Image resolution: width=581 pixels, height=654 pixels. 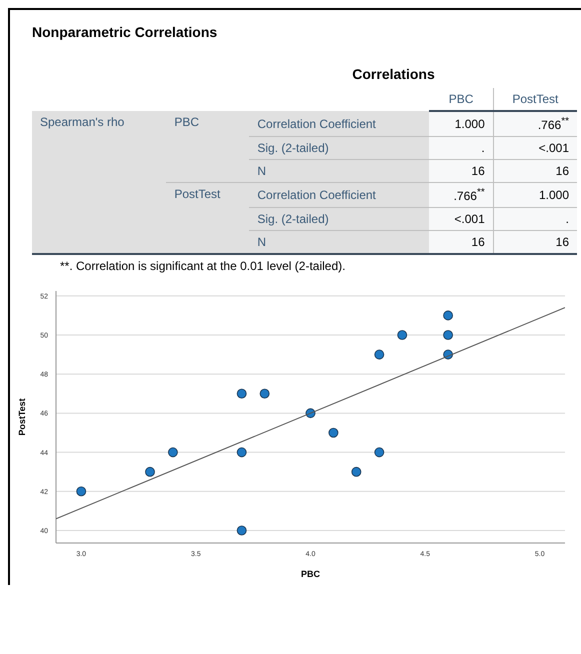 What do you see at coordinates (125, 32) in the screenshot?
I see `text: Nonparametric Correlations` at bounding box center [125, 32].